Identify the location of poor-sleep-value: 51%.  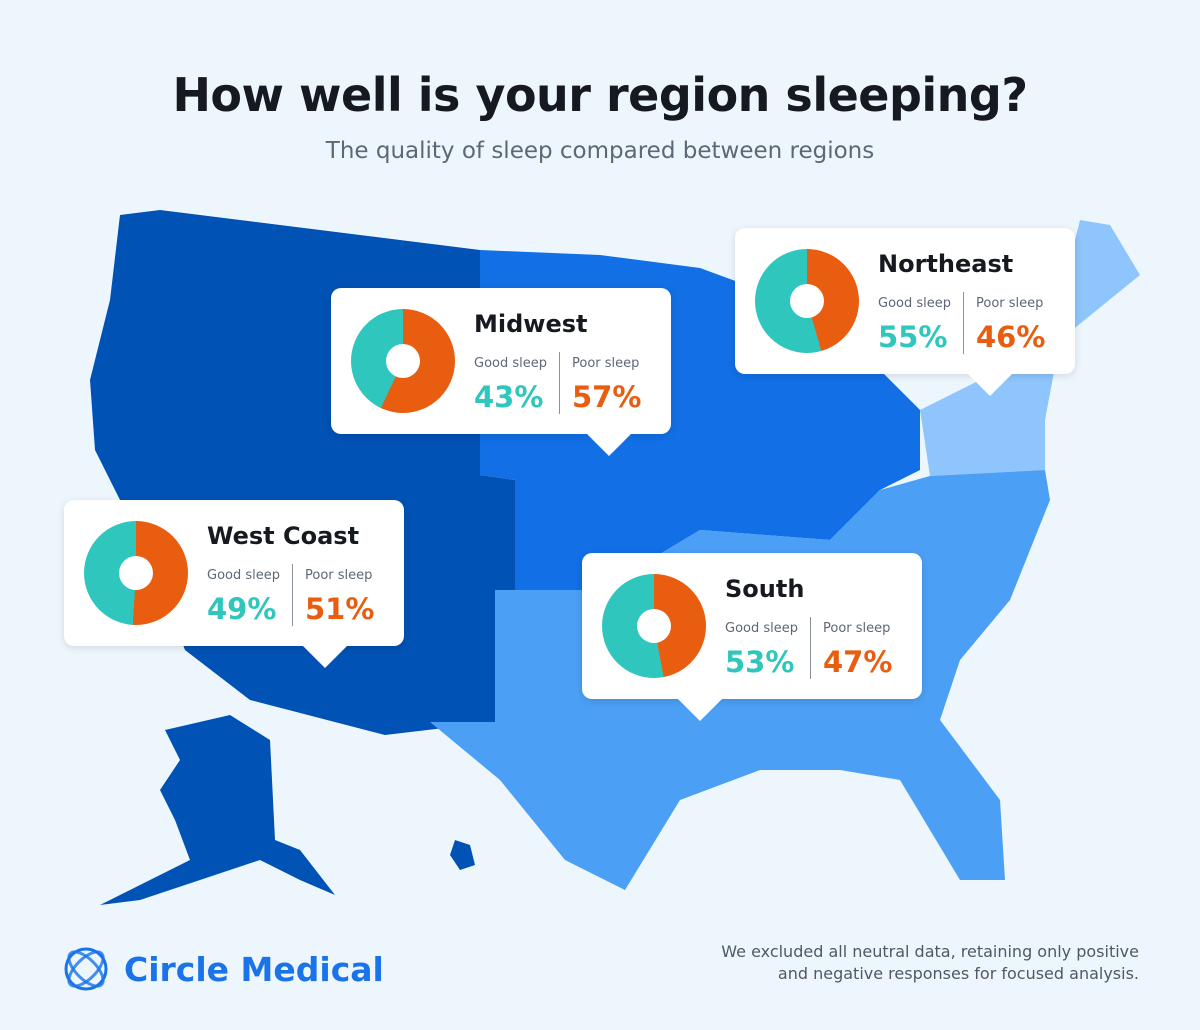
(340, 609).